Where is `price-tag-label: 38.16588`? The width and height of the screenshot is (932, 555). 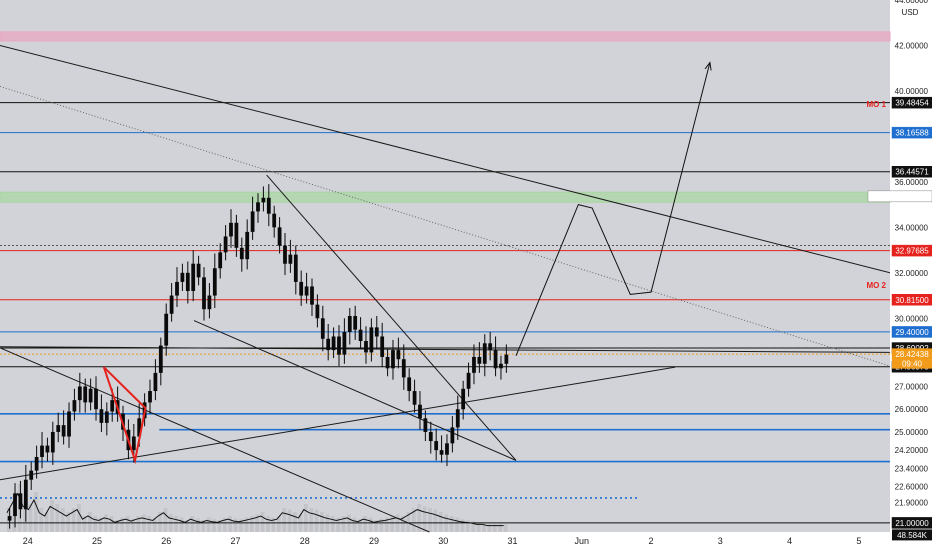
price-tag-label: 38.16588 is located at coordinates (912, 133).